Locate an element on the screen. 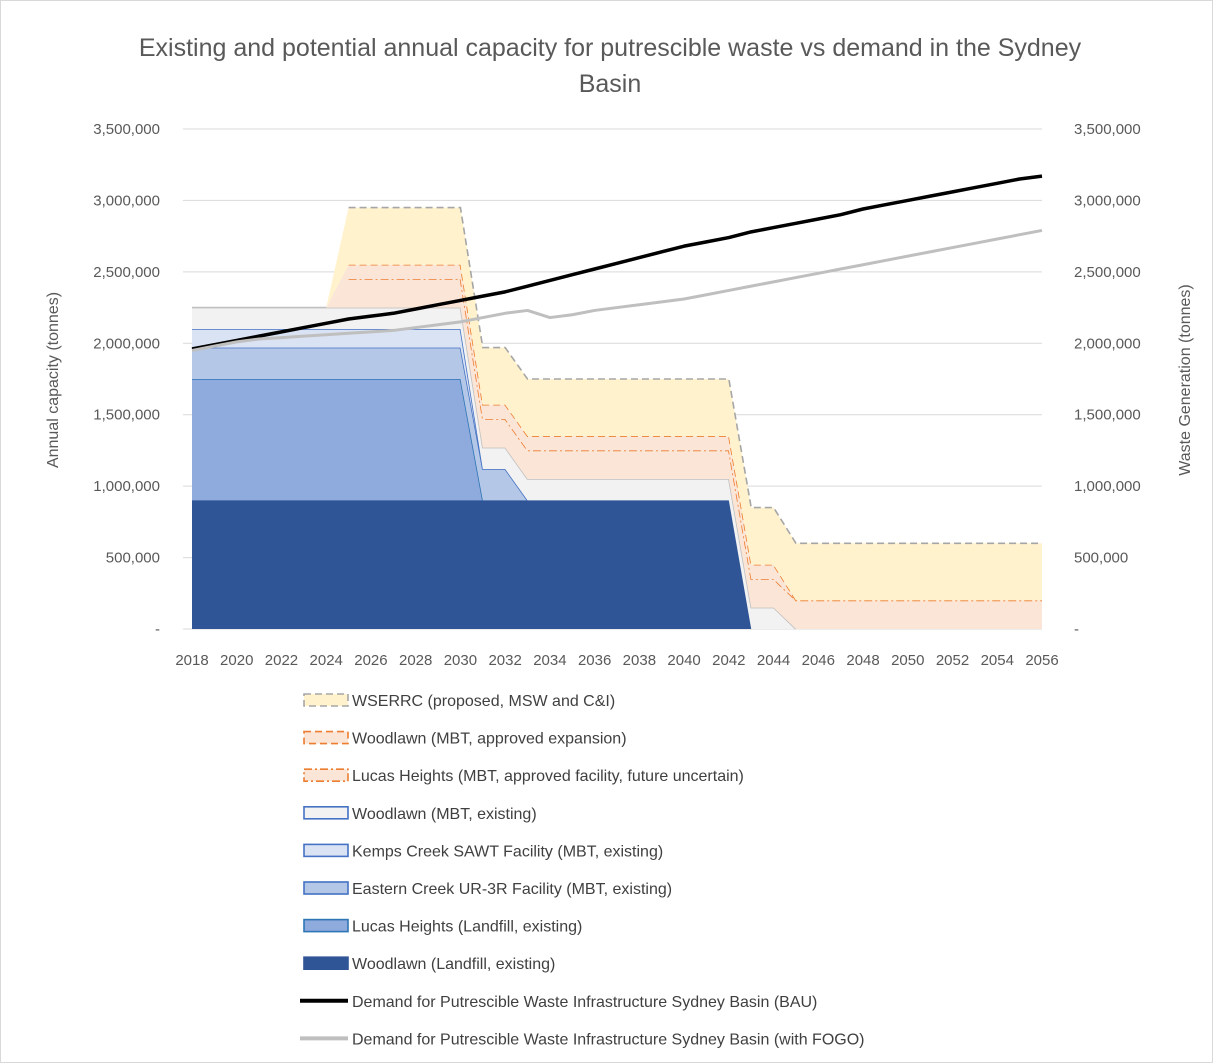 The width and height of the screenshot is (1213, 1063). x-tick-label: 2050 is located at coordinates (907, 660).